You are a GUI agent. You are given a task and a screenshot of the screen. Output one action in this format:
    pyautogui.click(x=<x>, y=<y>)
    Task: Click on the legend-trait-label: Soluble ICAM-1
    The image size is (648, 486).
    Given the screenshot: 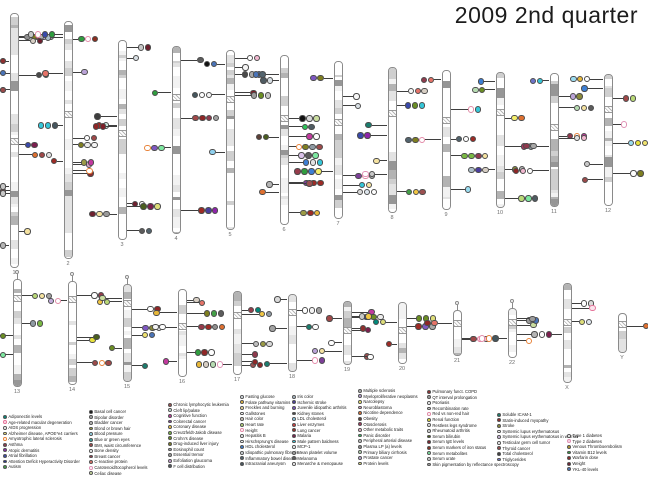 What is the action you would take?
    pyautogui.click(x=517, y=414)
    